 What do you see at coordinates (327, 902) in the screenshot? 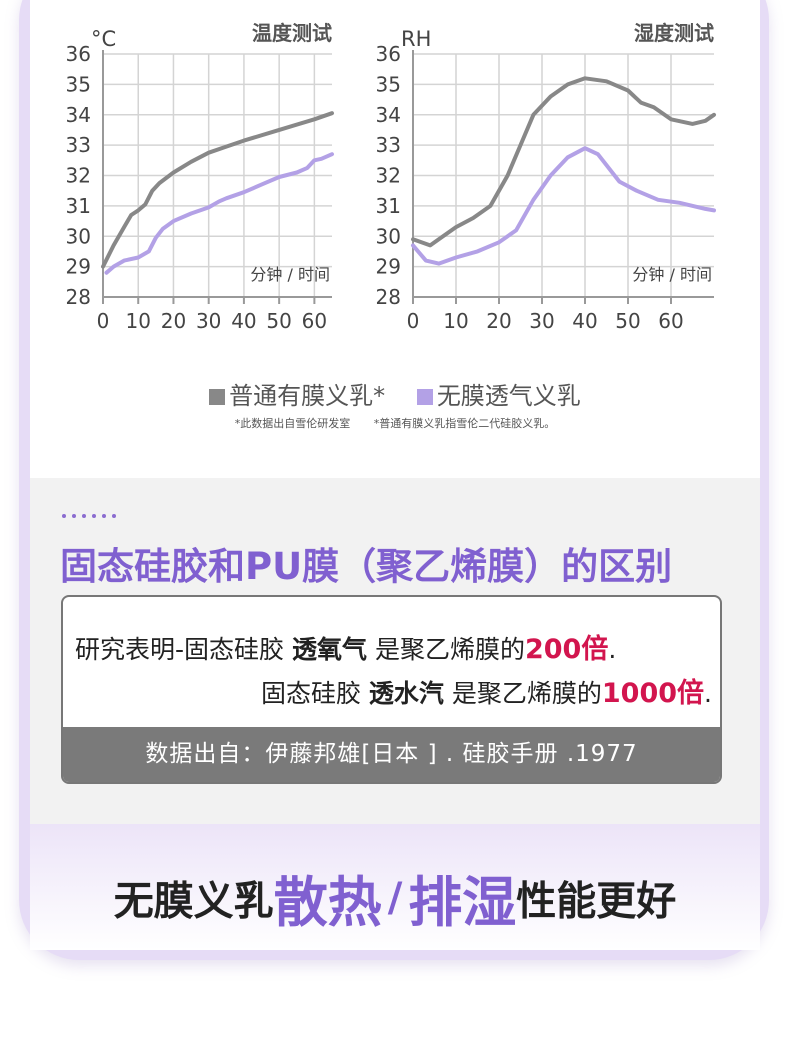
I see `slogan-accent1: 散热` at bounding box center [327, 902].